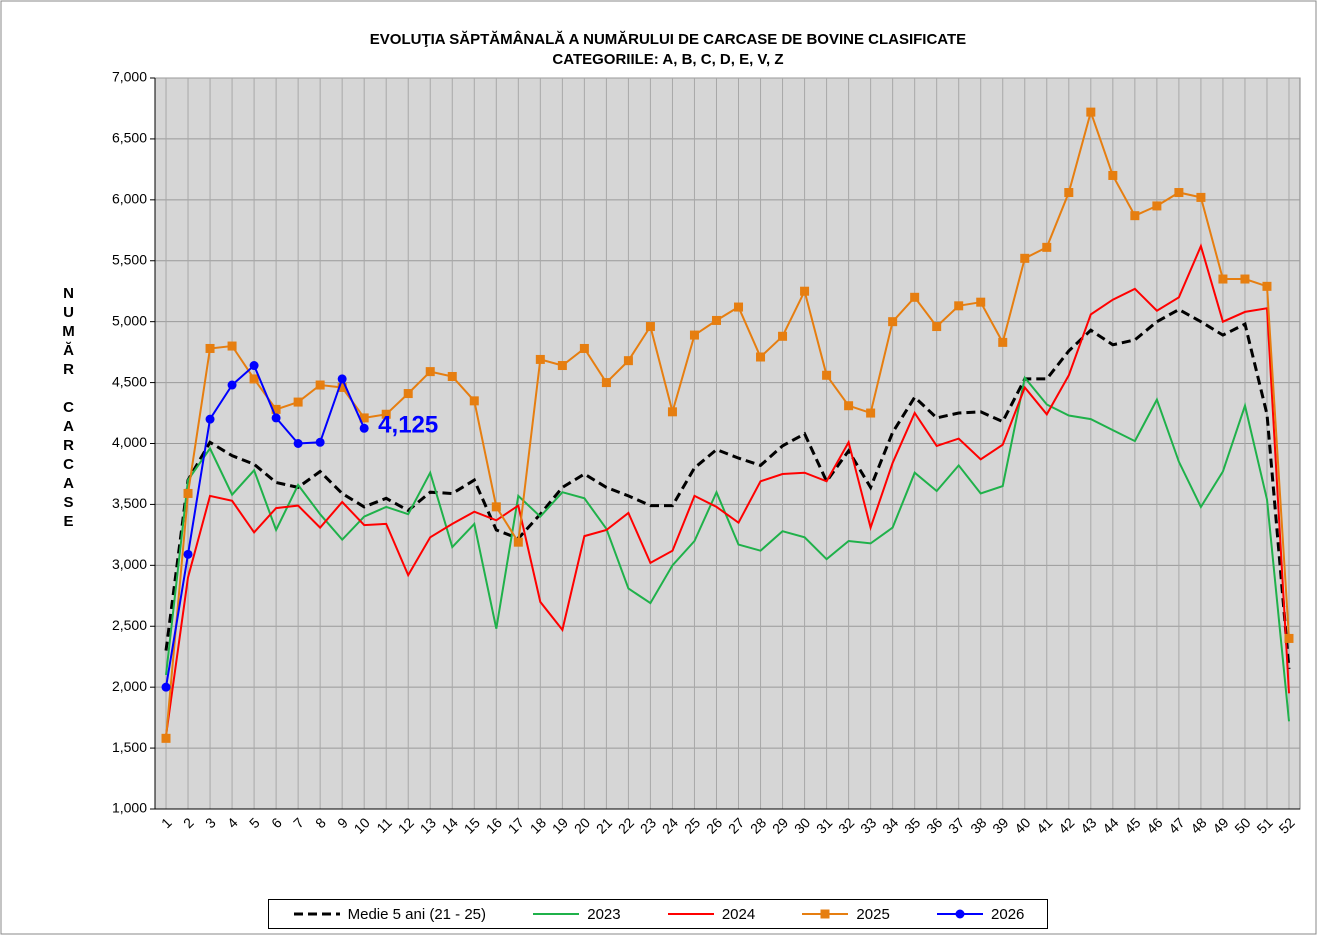 This screenshot has height=935, width=1317. I want to click on x-tick-label: 4, so click(232, 822).